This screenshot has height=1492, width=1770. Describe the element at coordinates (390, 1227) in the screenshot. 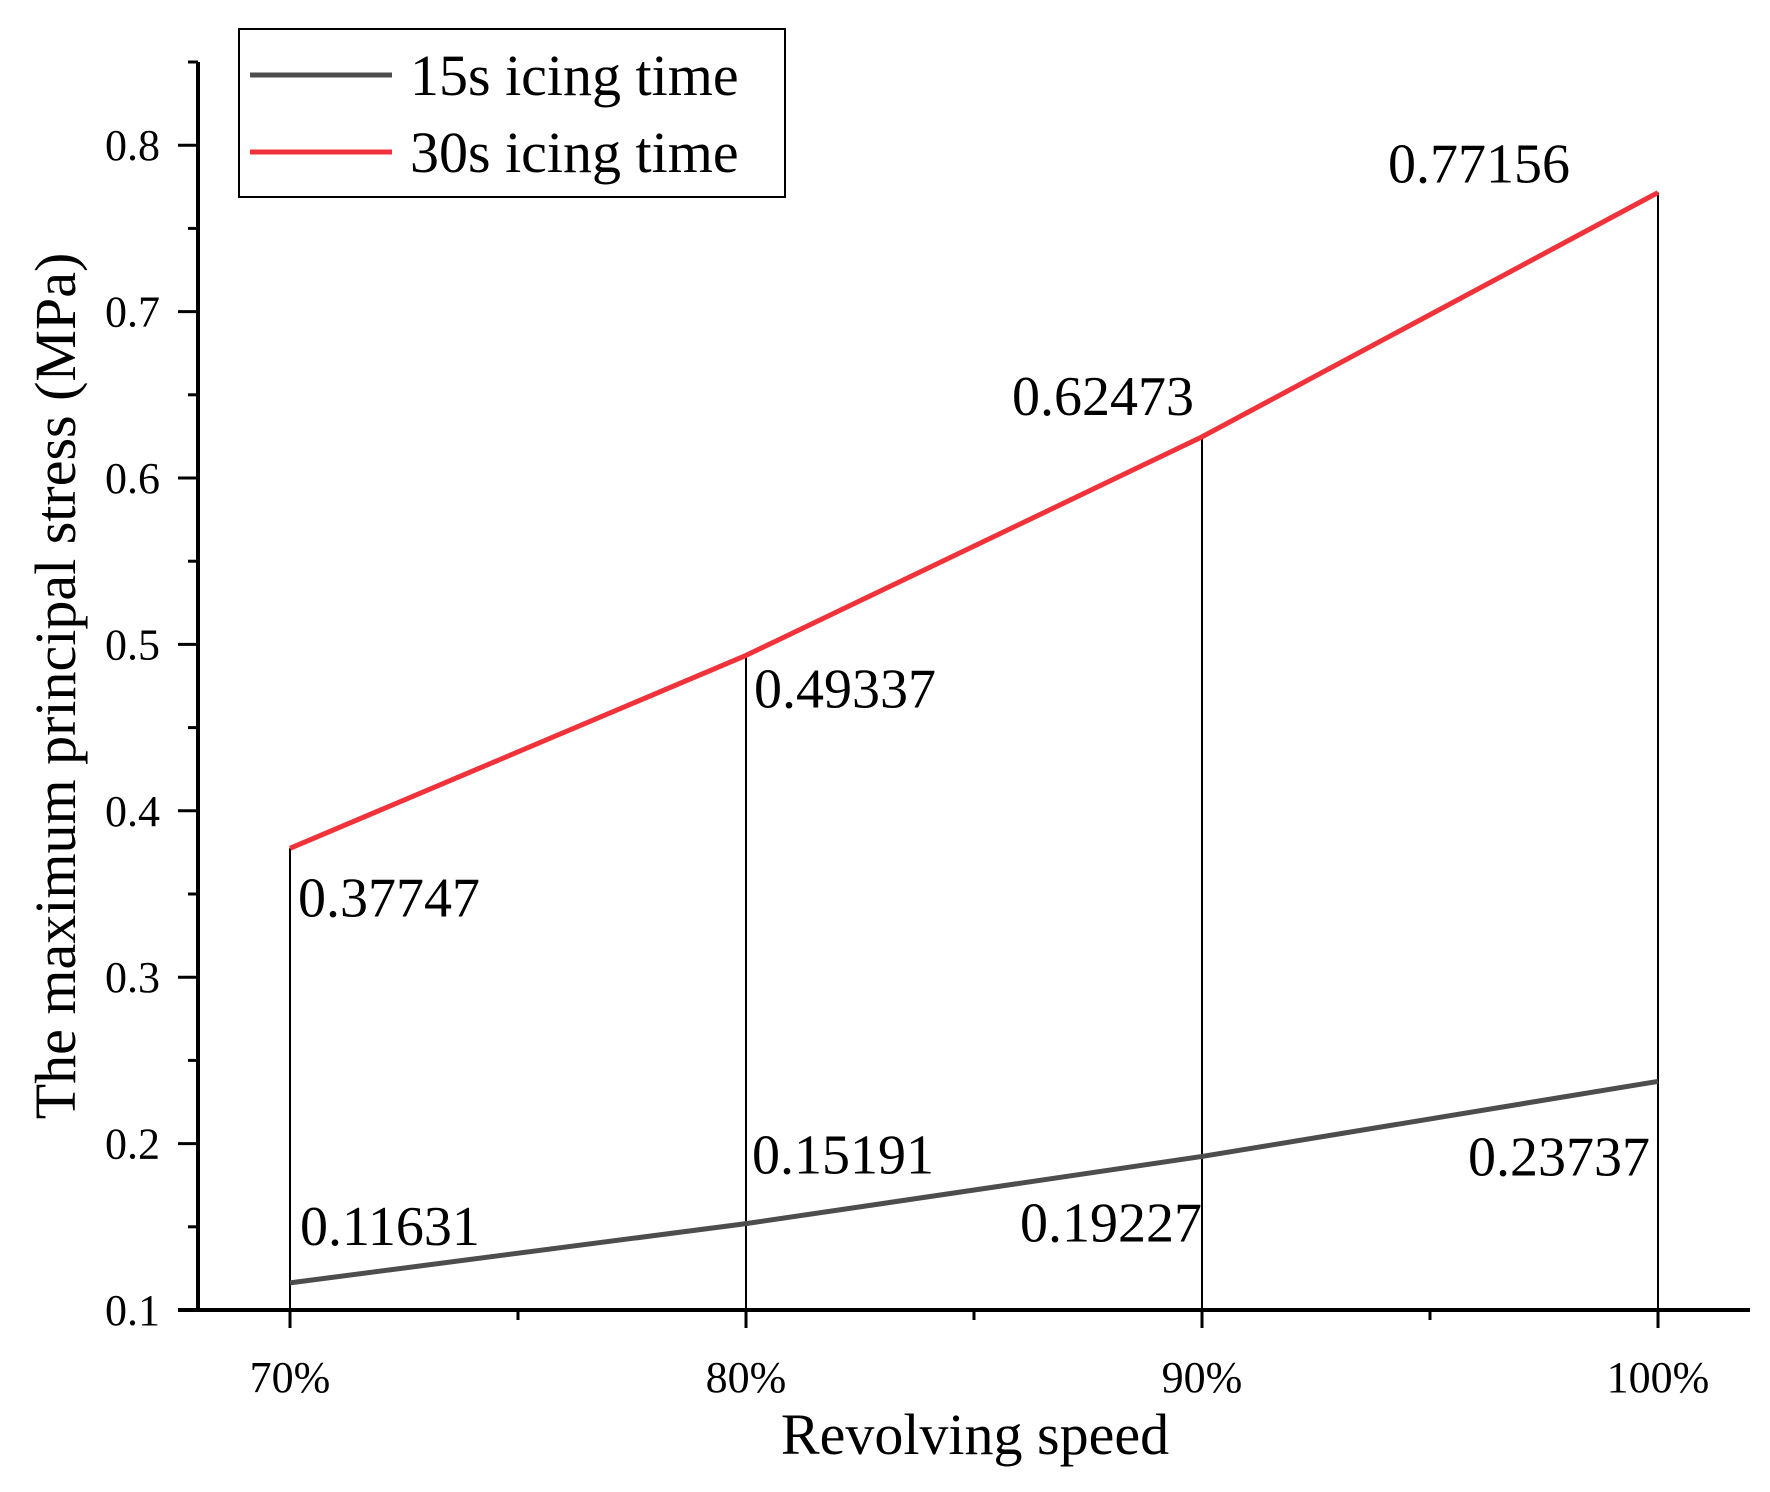

I see `data-label-15s-0: 0.11631` at that location.